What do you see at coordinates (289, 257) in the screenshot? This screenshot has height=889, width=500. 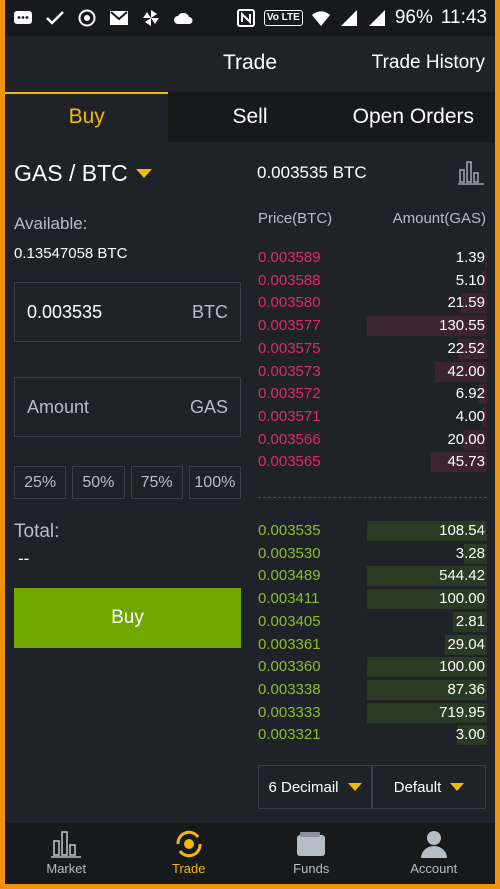 I see `ask-price: 0.003589` at bounding box center [289, 257].